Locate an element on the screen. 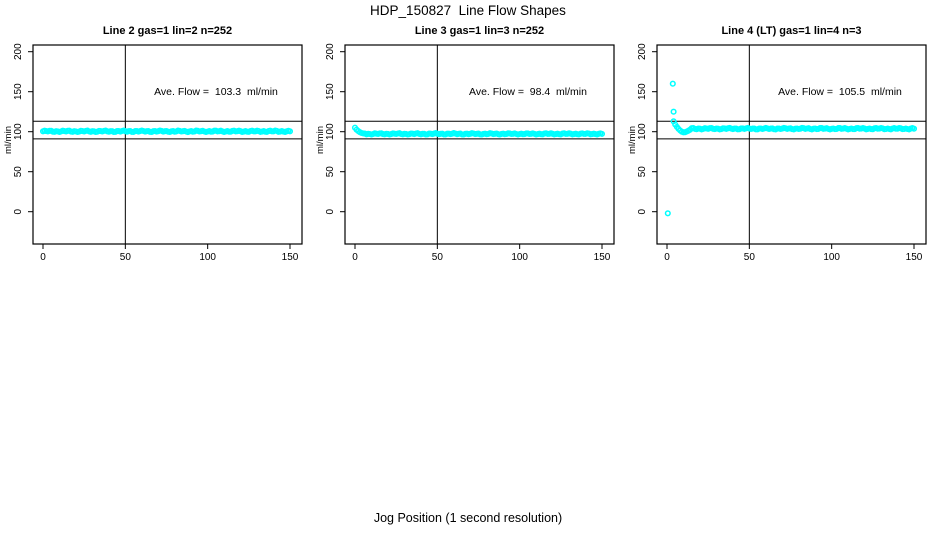 This screenshot has height=540, width=936. ave-flow-annotation: Ave. Flow = 105.5 ml/min is located at coordinates (840, 92).